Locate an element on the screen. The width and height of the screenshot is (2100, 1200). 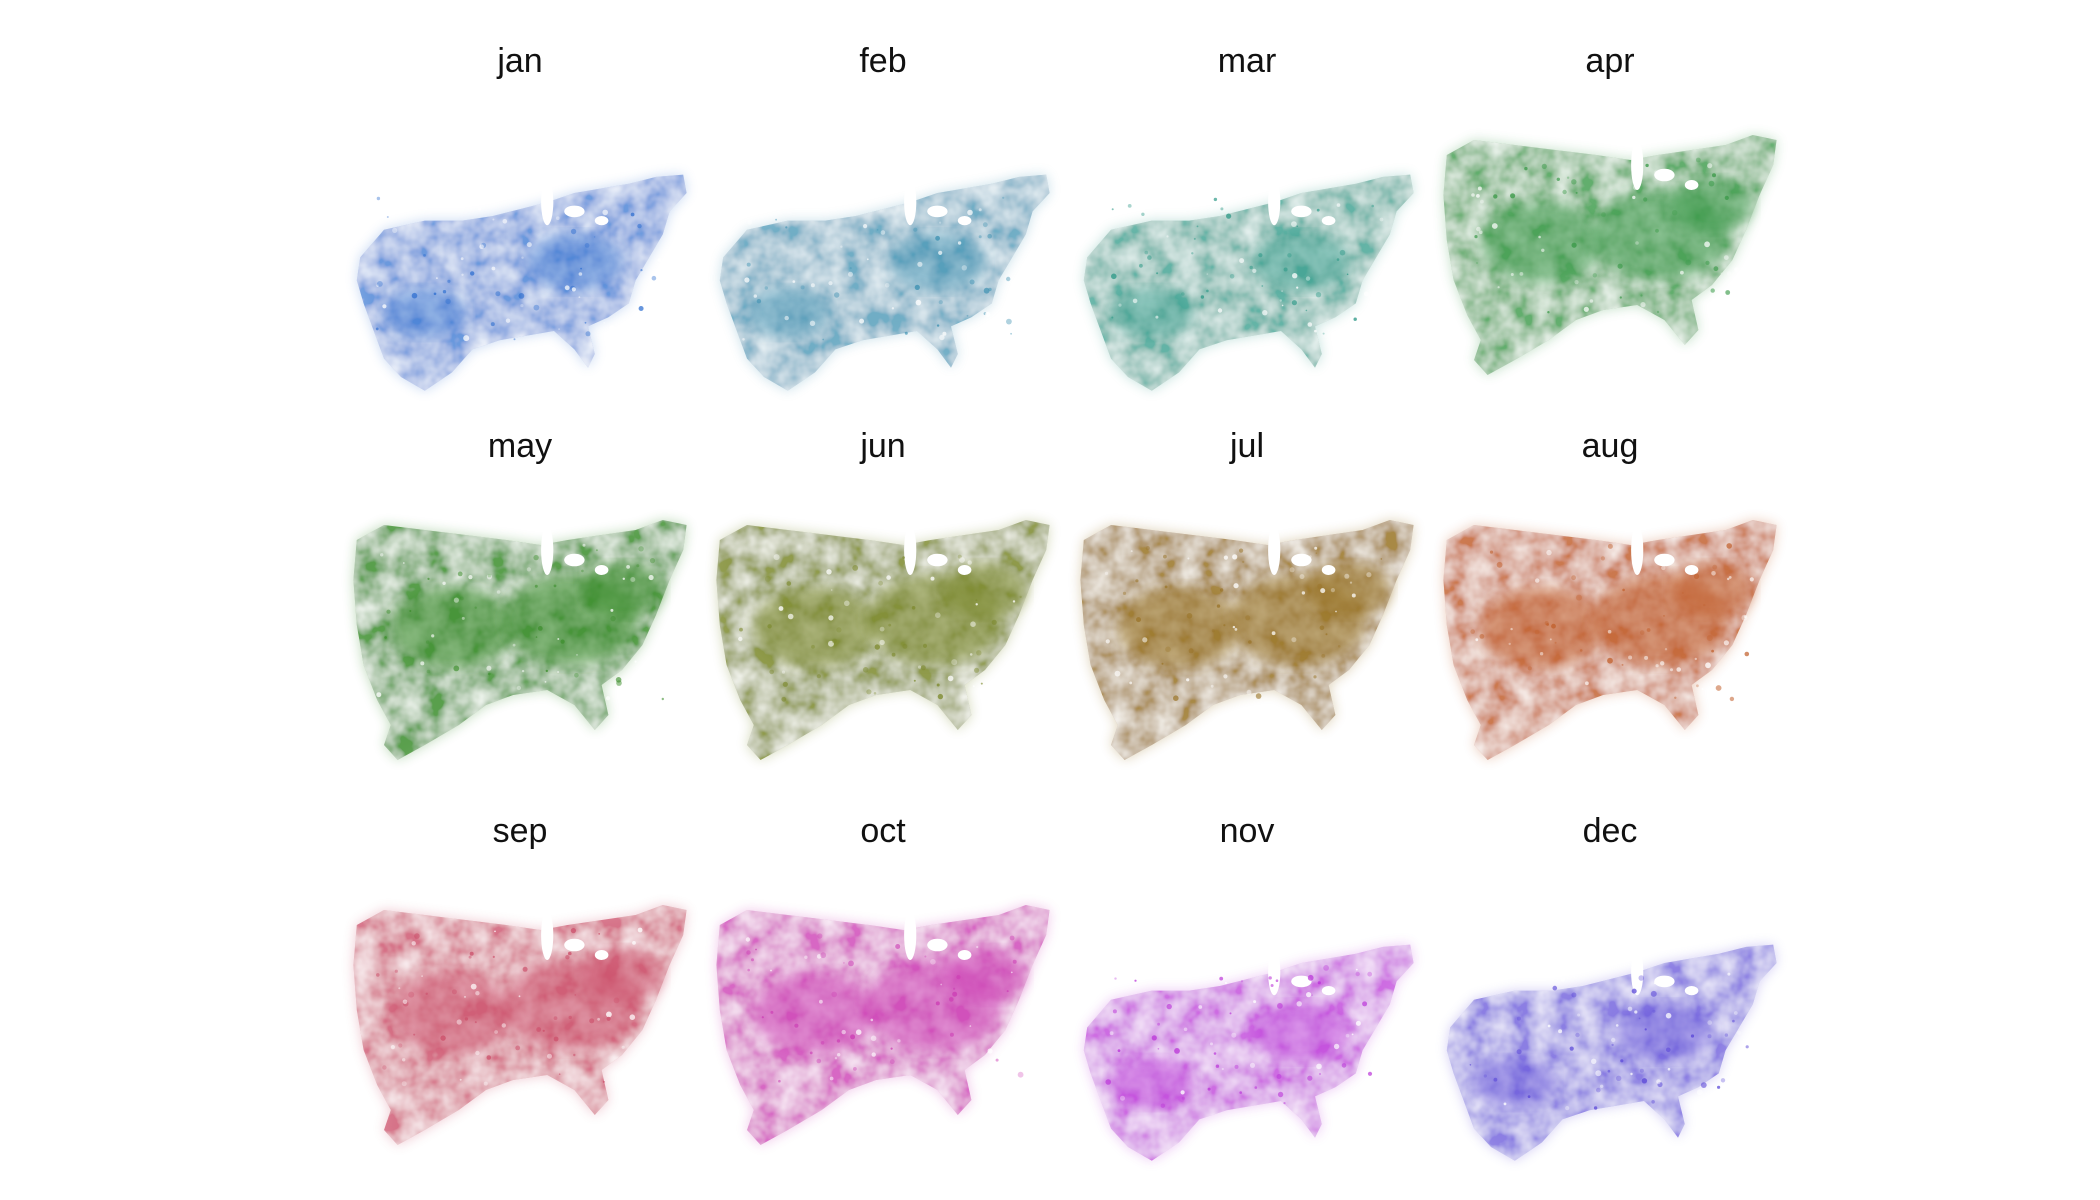
panel-feb: feb is located at coordinates (884, 216).